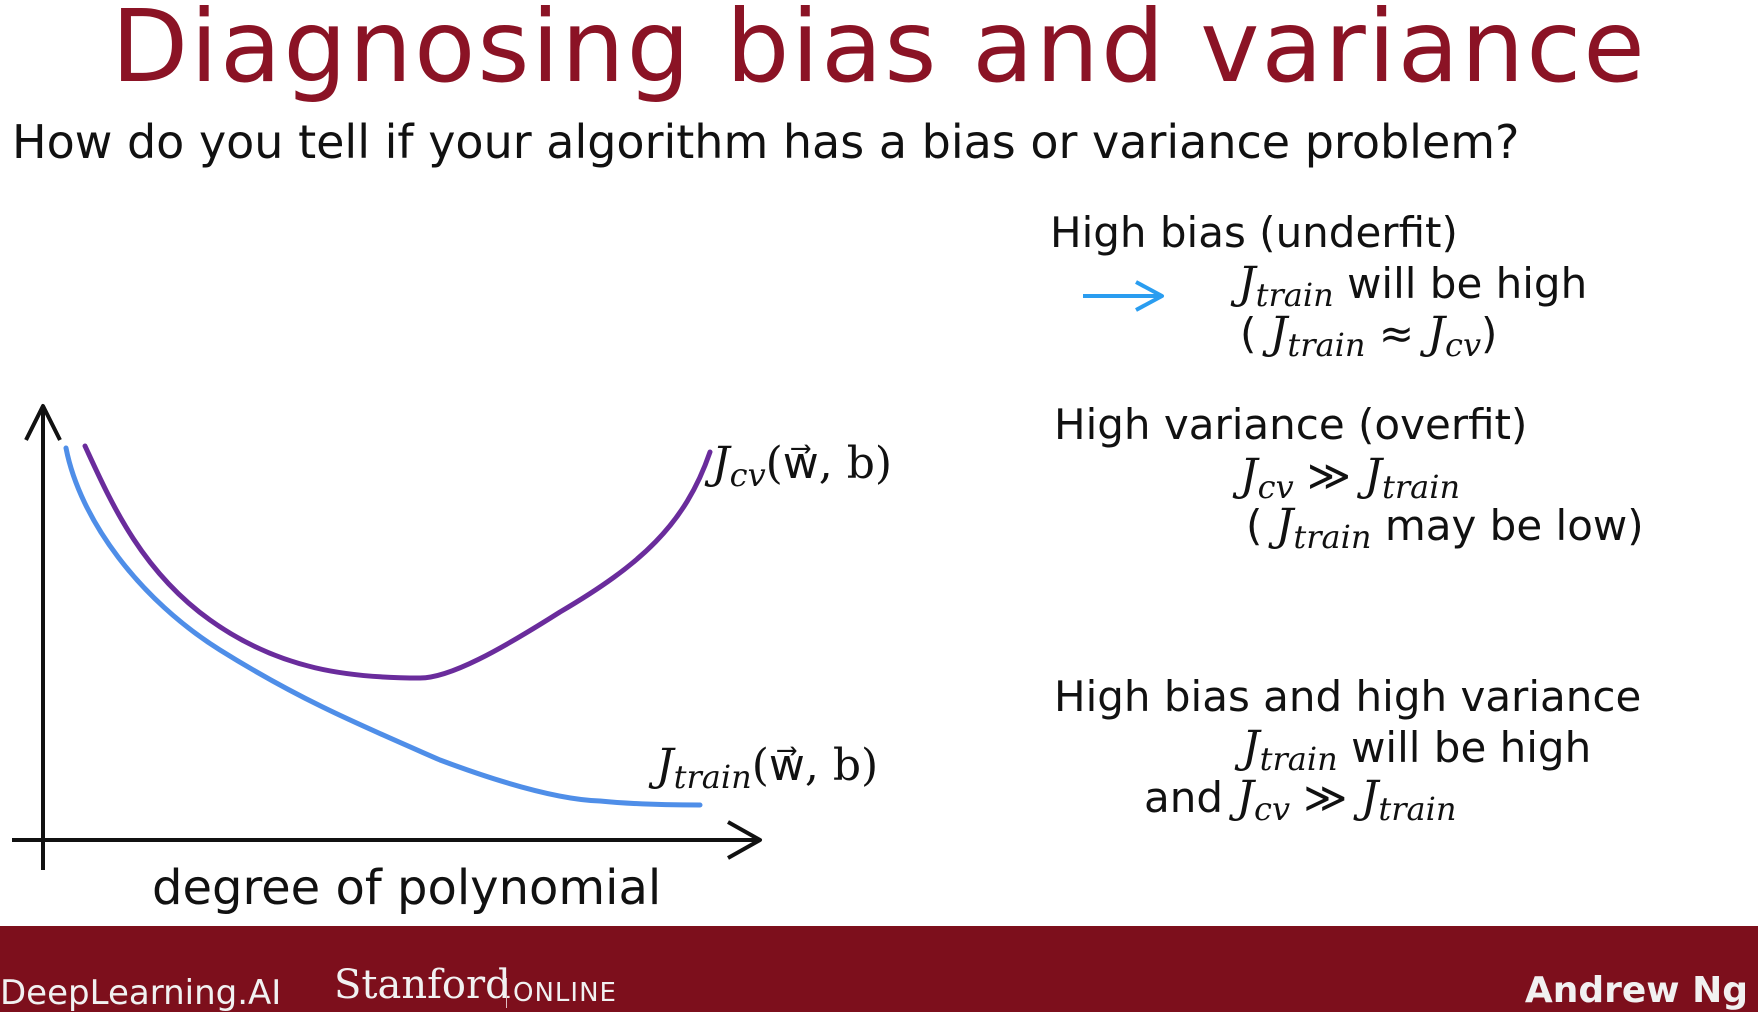 The height and width of the screenshot is (1013, 1758). Describe the element at coordinates (397, 562) in the screenshot. I see `cv-error-curve` at that location.